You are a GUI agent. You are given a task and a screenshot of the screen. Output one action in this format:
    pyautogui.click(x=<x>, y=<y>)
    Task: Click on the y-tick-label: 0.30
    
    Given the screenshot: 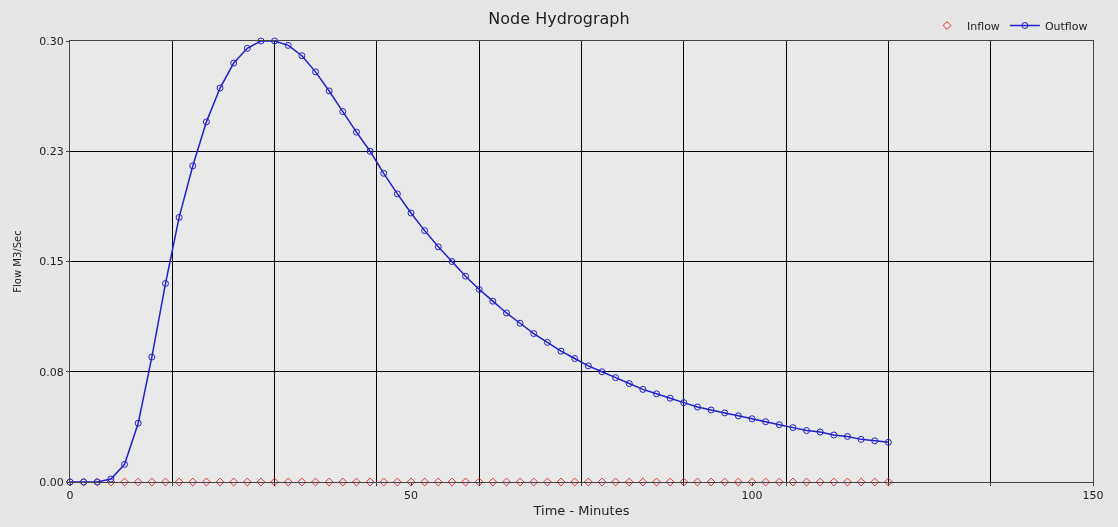 What is the action you would take?
    pyautogui.click(x=51, y=41)
    